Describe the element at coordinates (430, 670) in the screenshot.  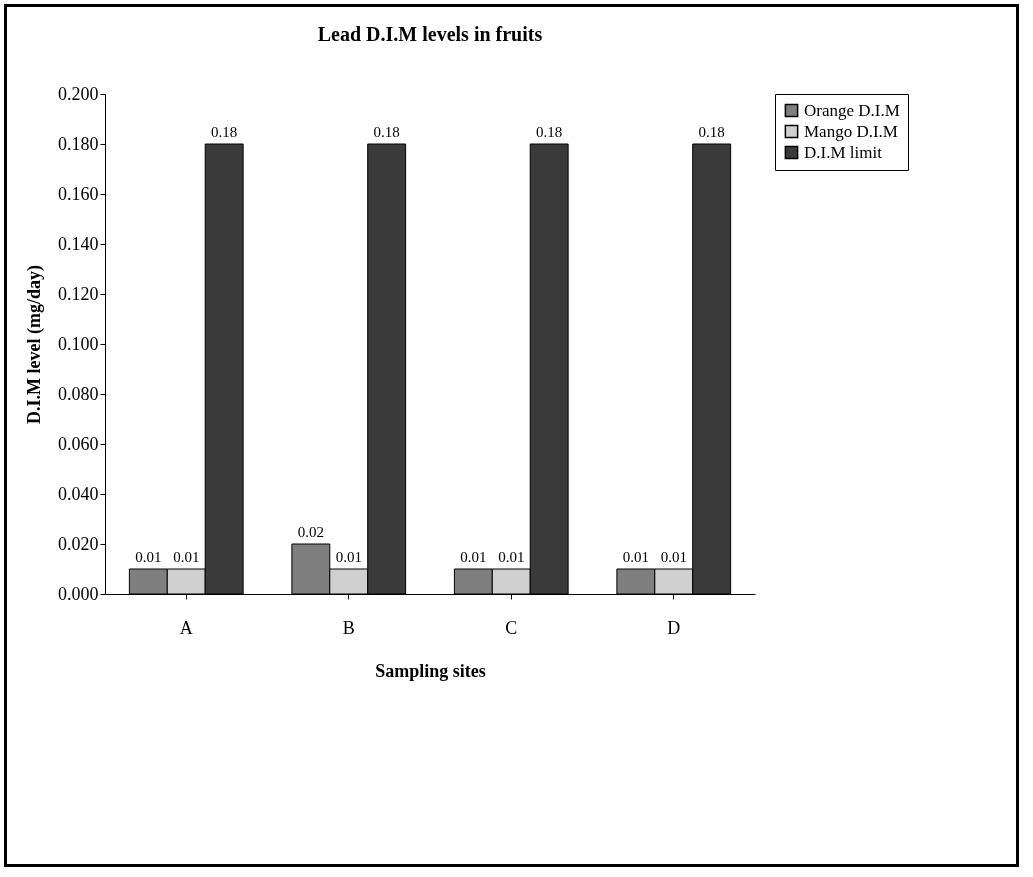
I see `x-axis-title: Sampling sites` at that location.